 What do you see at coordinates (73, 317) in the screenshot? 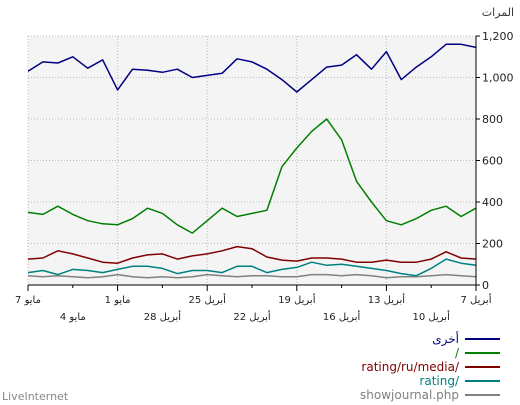
I see `x-tick-label: 4 مايو` at bounding box center [73, 317].